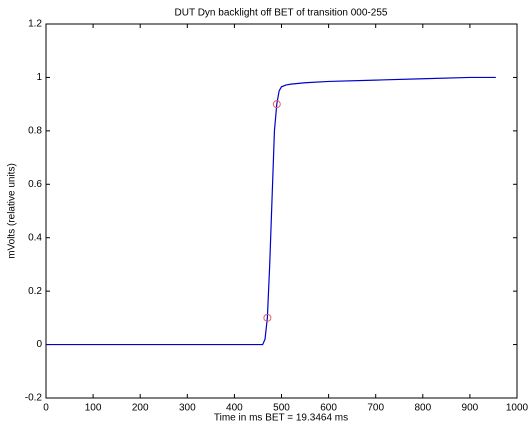 The width and height of the screenshot is (531, 425). What do you see at coordinates (39, 77) in the screenshot?
I see `y-tick-label: 1` at bounding box center [39, 77].